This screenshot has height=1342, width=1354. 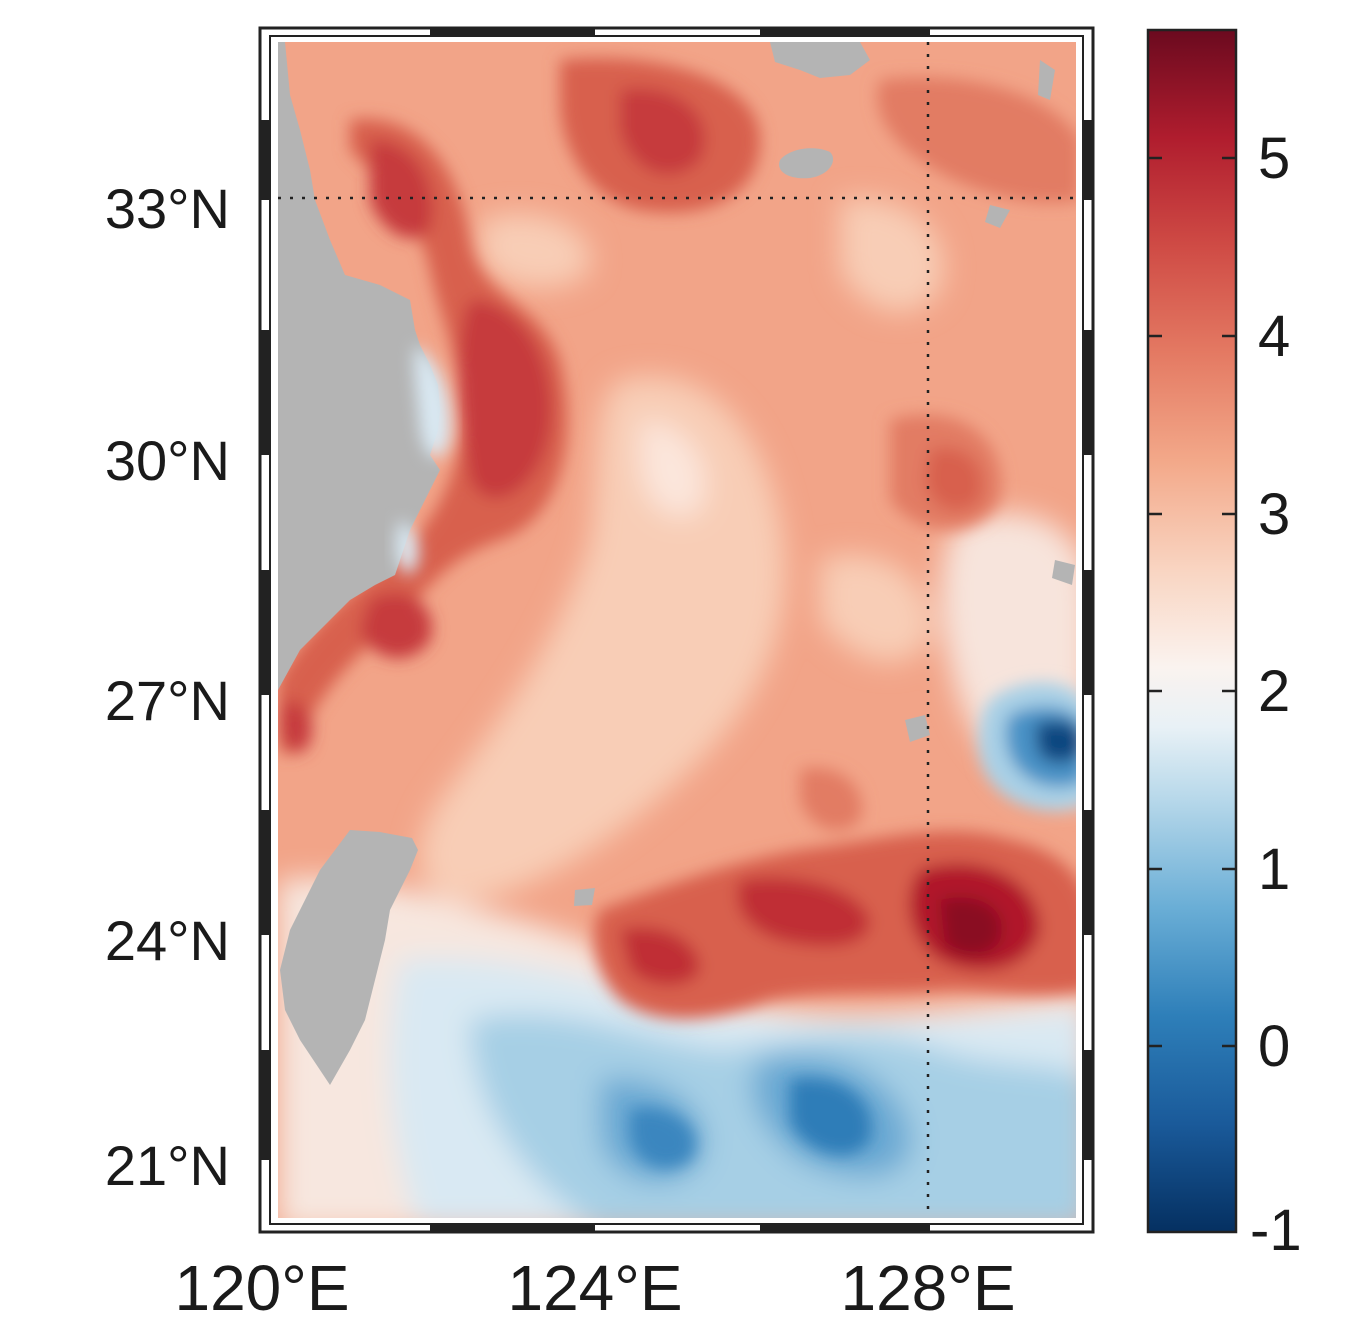 What do you see at coordinates (1274, 1046) in the screenshot?
I see `colorbar-label-0: 0` at bounding box center [1274, 1046].